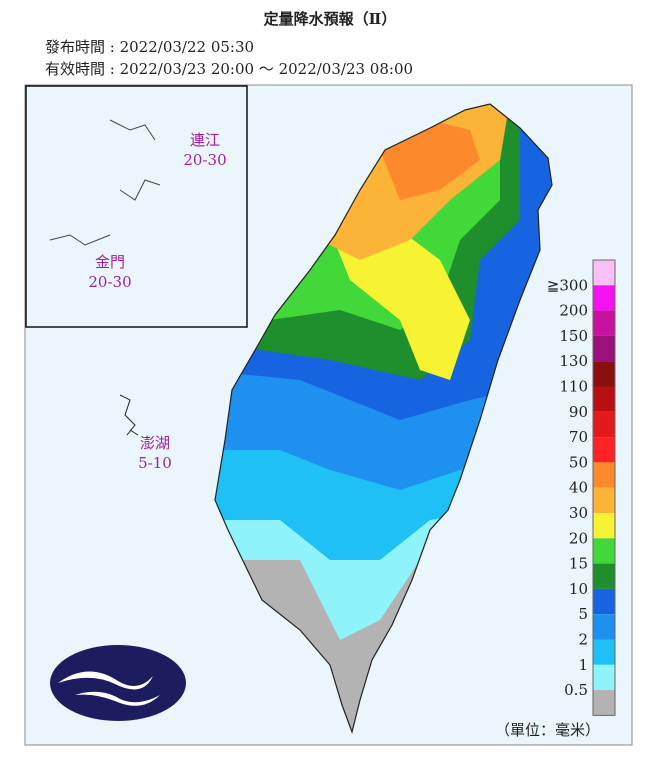  What do you see at coordinates (578, 462) in the screenshot?
I see `legend-label: 50` at bounding box center [578, 462].